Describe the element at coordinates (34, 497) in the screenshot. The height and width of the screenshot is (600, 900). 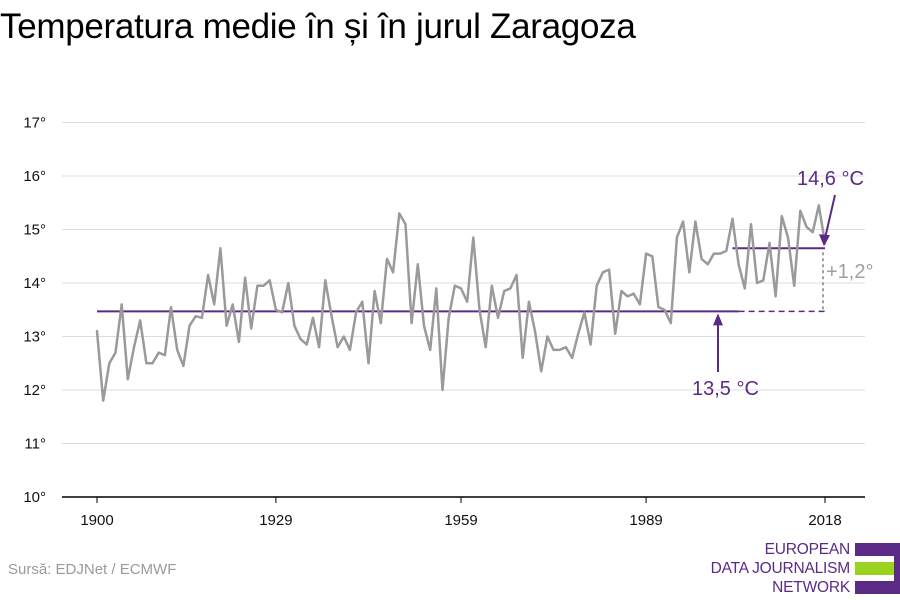
I see `y-tick-label: 10°` at that location.